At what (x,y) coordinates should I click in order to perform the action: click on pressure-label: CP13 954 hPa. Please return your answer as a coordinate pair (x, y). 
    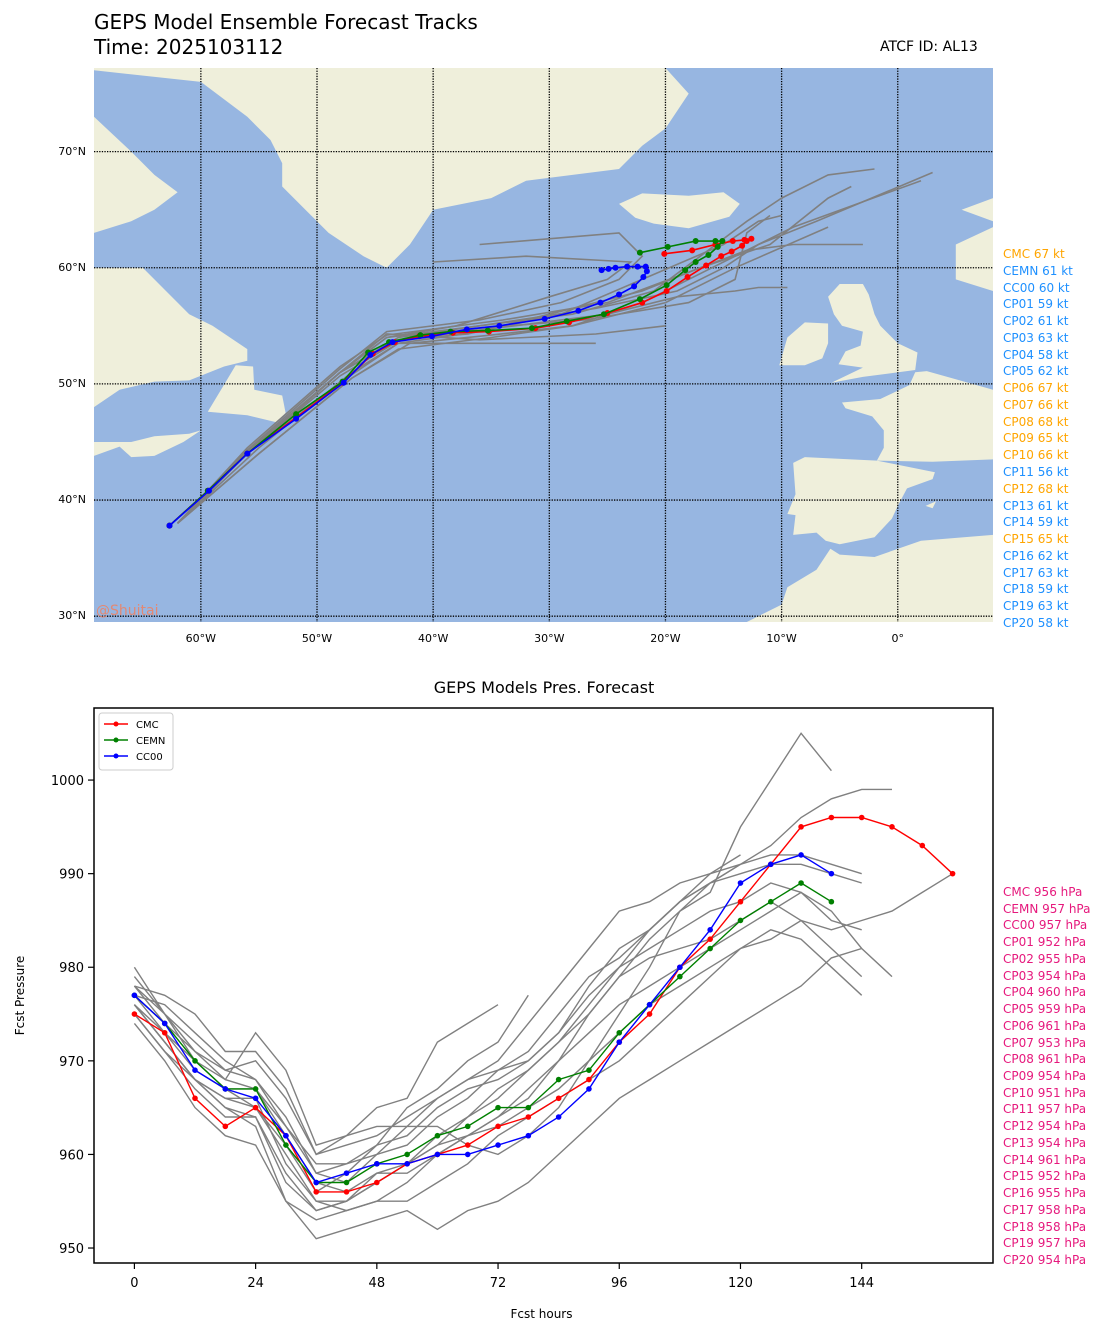
    Looking at the image, I should click on (1045, 1142).